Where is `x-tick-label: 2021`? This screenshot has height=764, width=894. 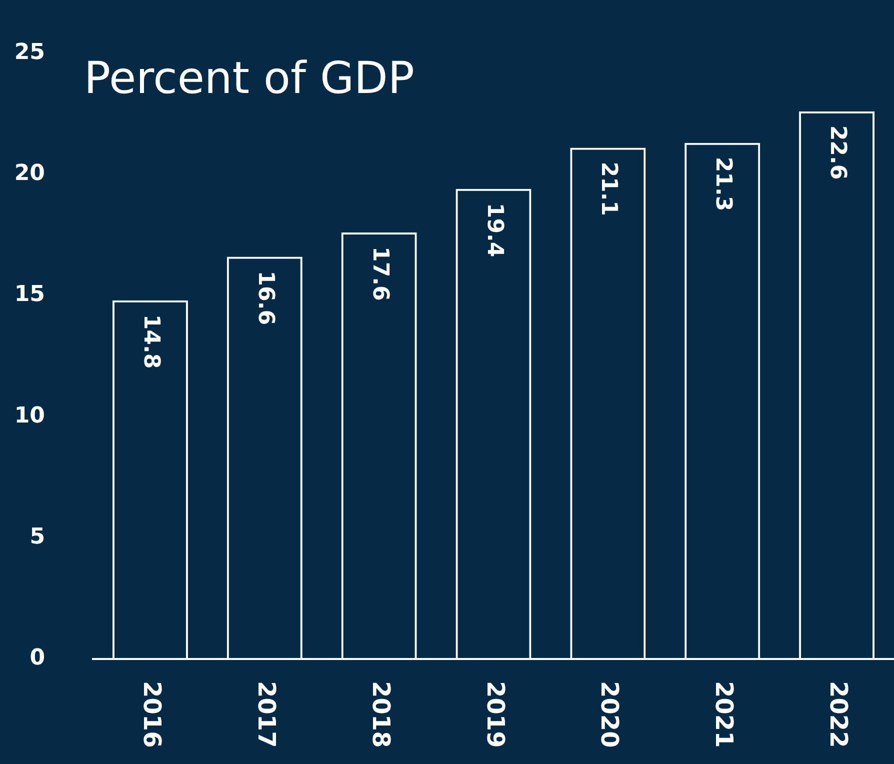
x-tick-label: 2021 is located at coordinates (724, 714).